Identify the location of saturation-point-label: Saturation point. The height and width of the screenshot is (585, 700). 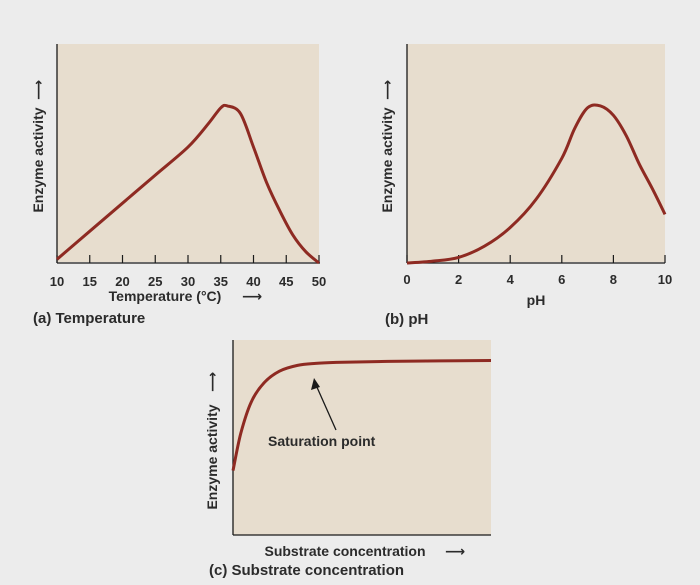
(322, 441).